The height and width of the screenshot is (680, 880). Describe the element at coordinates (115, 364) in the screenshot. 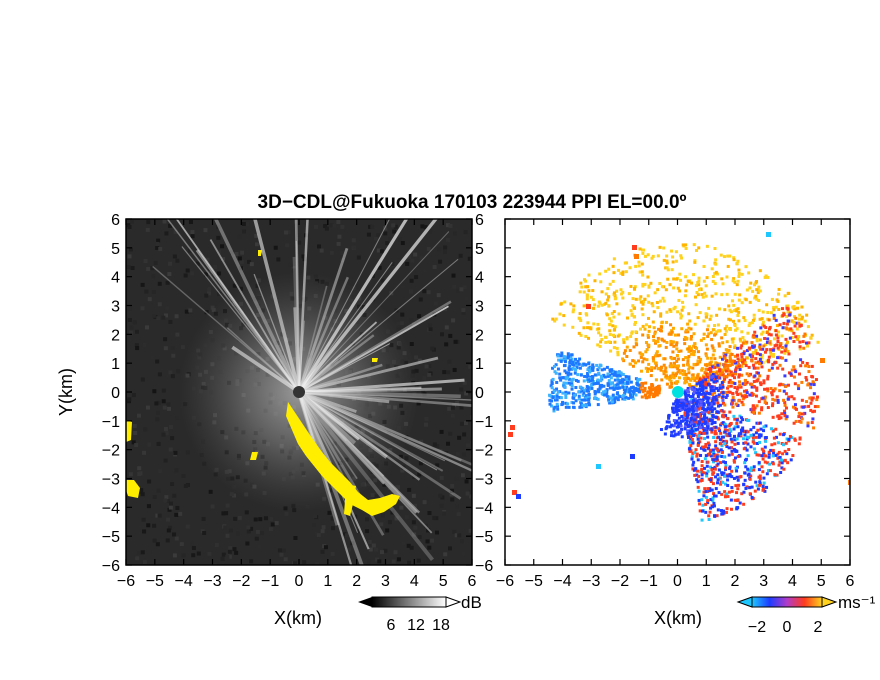

I see `y-tick-label: 1` at that location.